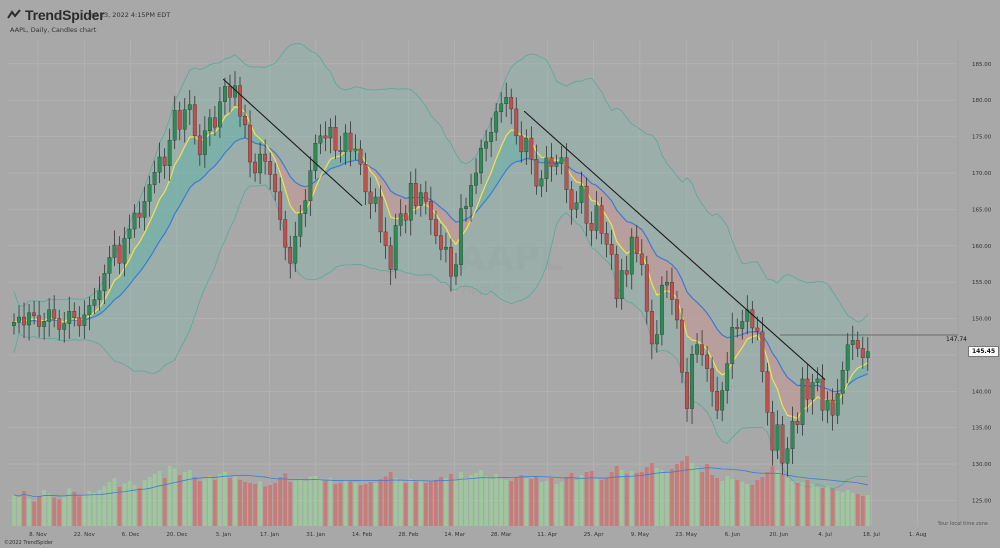  Describe the element at coordinates (455, 535) in the screenshot. I see `x-tick-label: 14. Mar` at that location.